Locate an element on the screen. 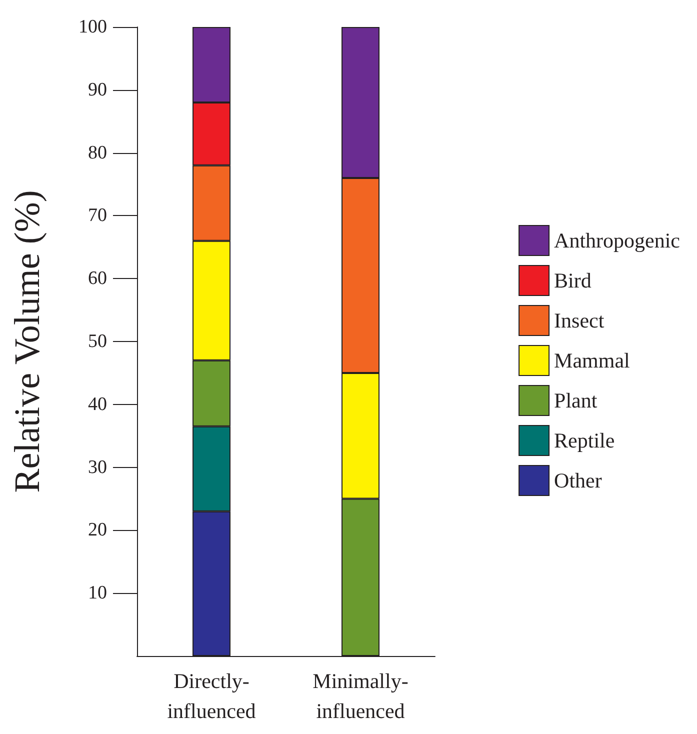 The height and width of the screenshot is (734, 697). legend-label: Mammal is located at coordinates (592, 360).